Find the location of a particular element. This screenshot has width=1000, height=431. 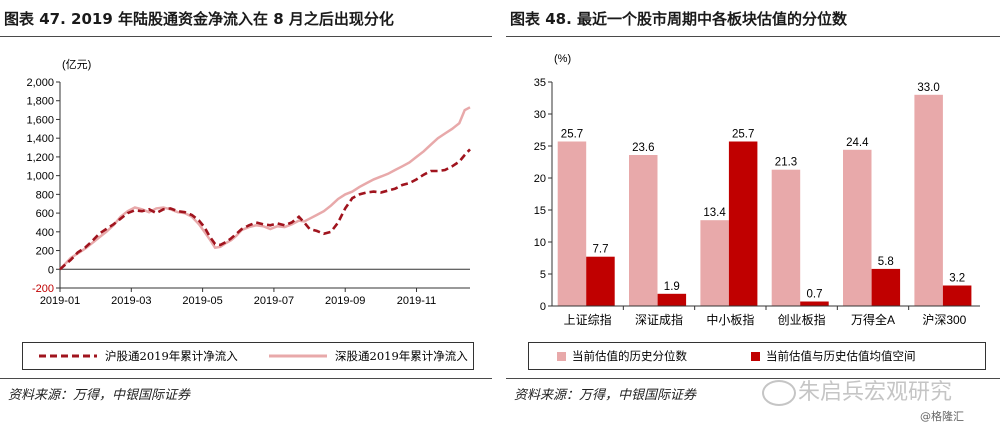

x-tick-label: 2019-11 is located at coordinates (417, 301).